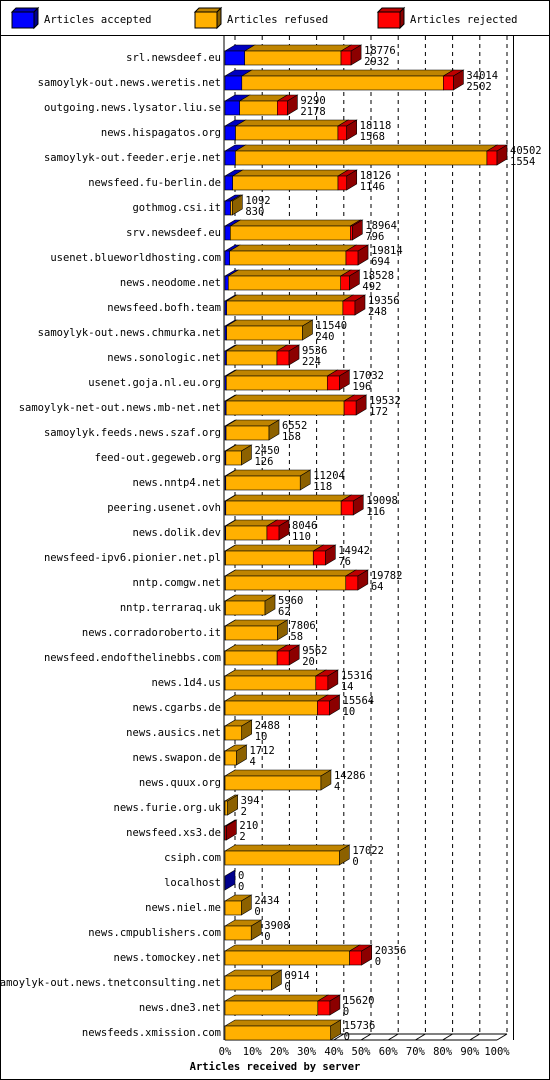  What do you see at coordinates (291, 437) in the screenshot?
I see `accepted-label: 158` at bounding box center [291, 437].